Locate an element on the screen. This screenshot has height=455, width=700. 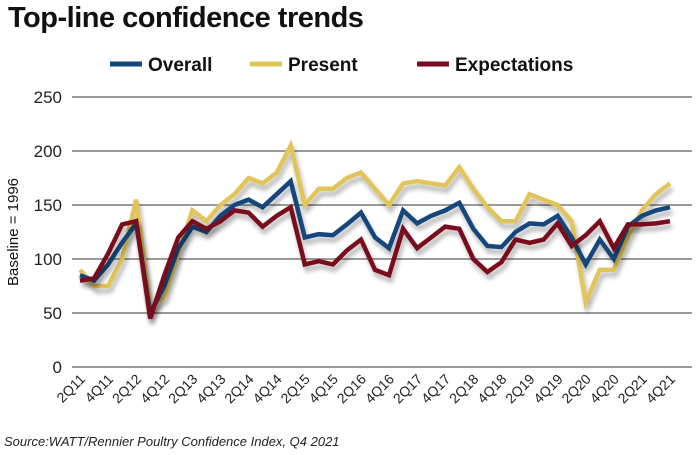
x-tick-label: 2Q21 is located at coordinates (632, 389).